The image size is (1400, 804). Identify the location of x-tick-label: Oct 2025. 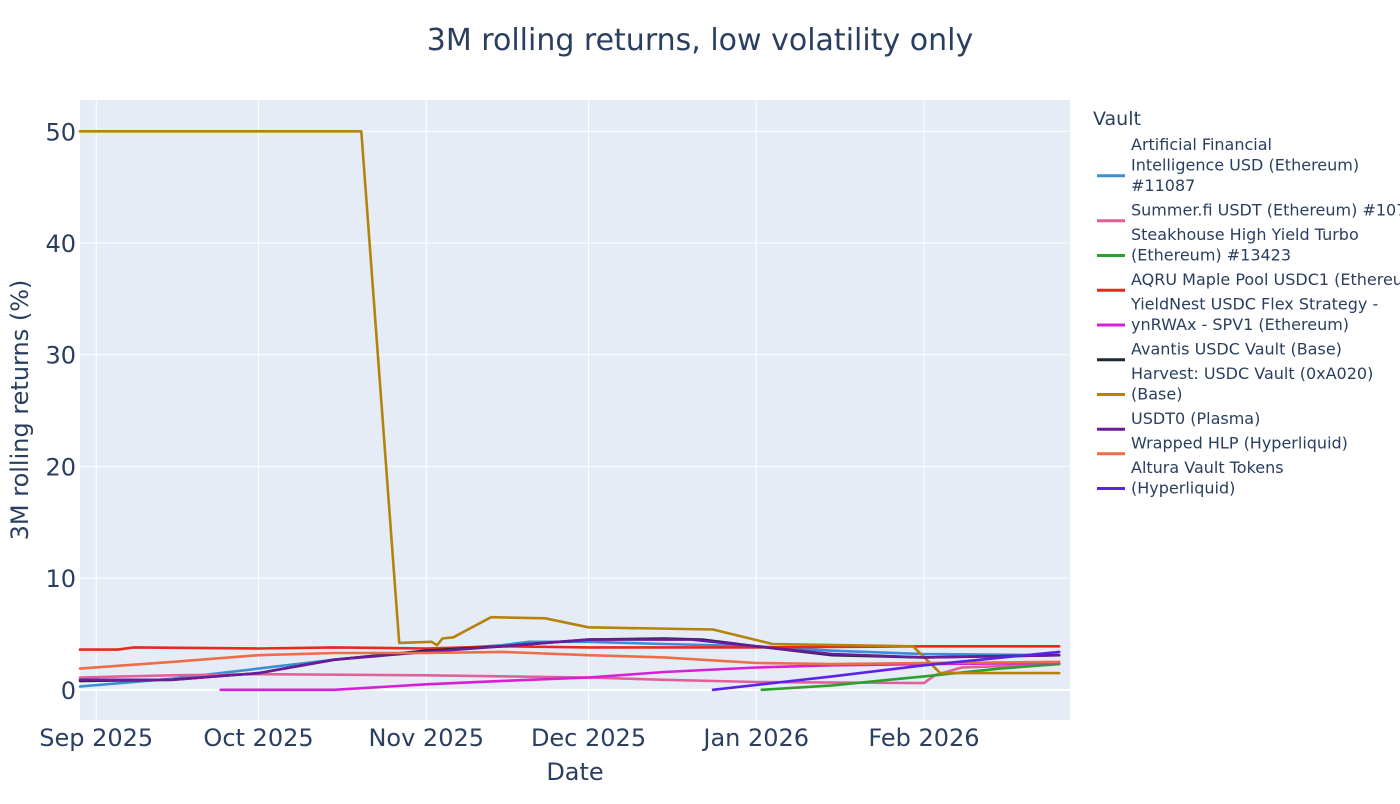
(258, 738).